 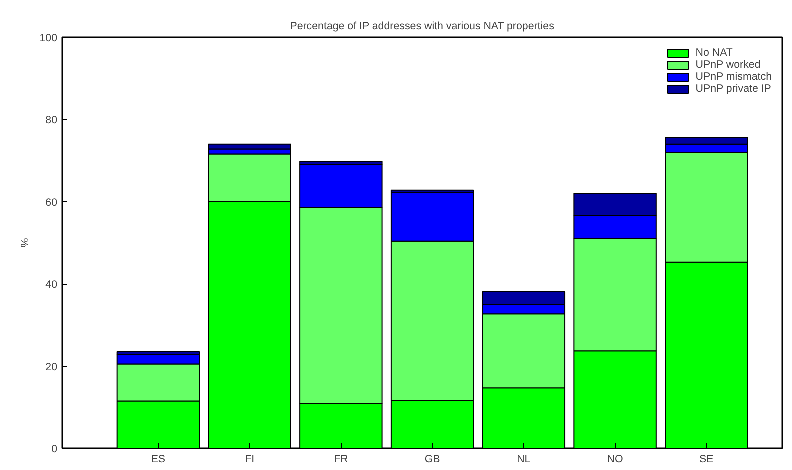 What do you see at coordinates (158, 460) in the screenshot?
I see `x-tick-label: ES` at bounding box center [158, 460].